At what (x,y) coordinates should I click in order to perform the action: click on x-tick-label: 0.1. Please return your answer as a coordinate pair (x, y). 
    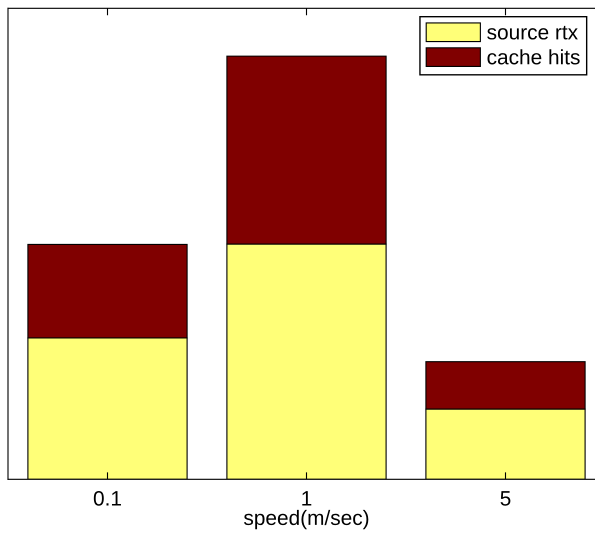
    Looking at the image, I should click on (107, 498).